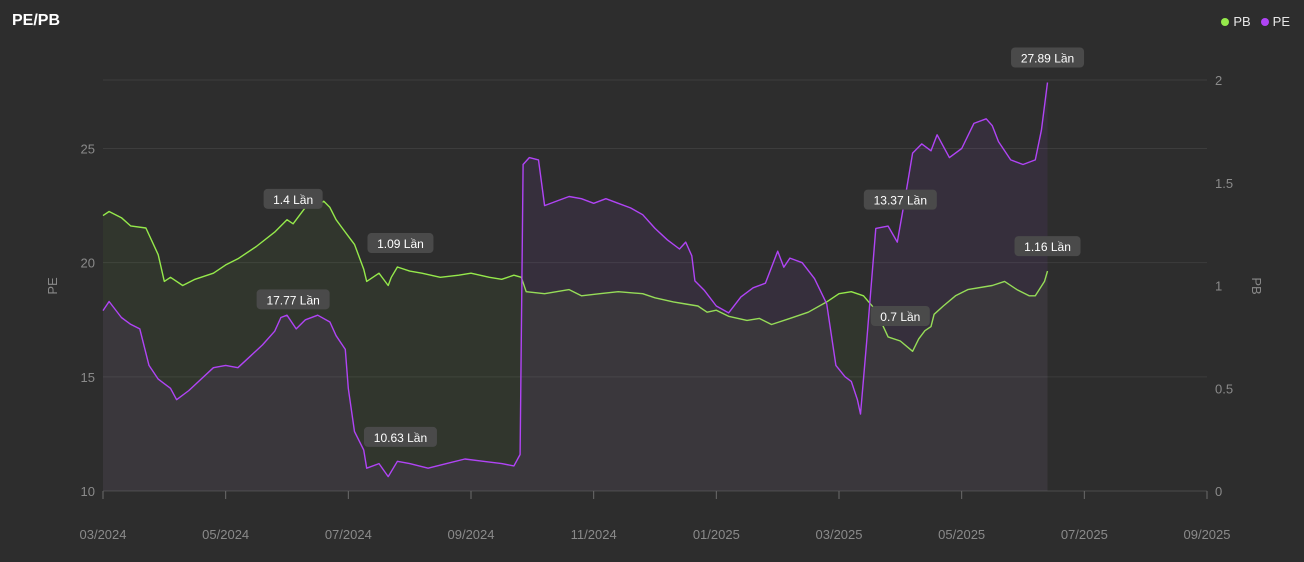  I want to click on y-right-tick-label: 0, so click(1218, 491).